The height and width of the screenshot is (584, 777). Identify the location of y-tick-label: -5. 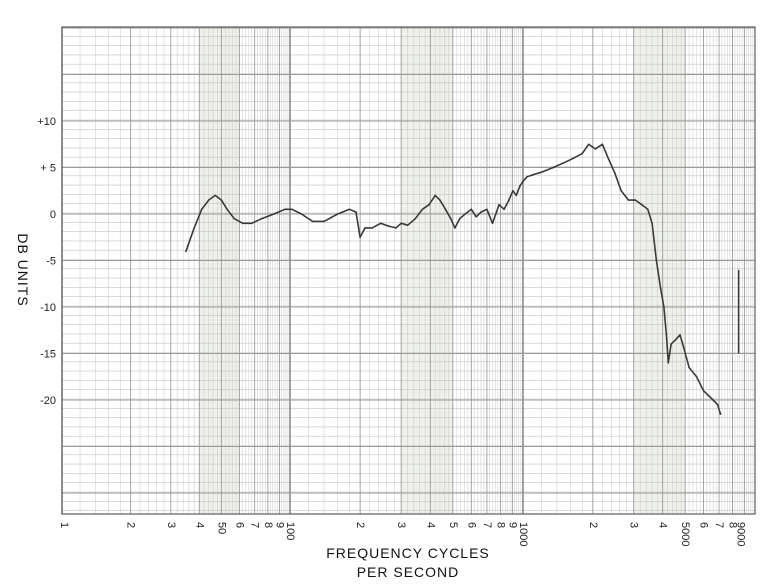
(51, 262).